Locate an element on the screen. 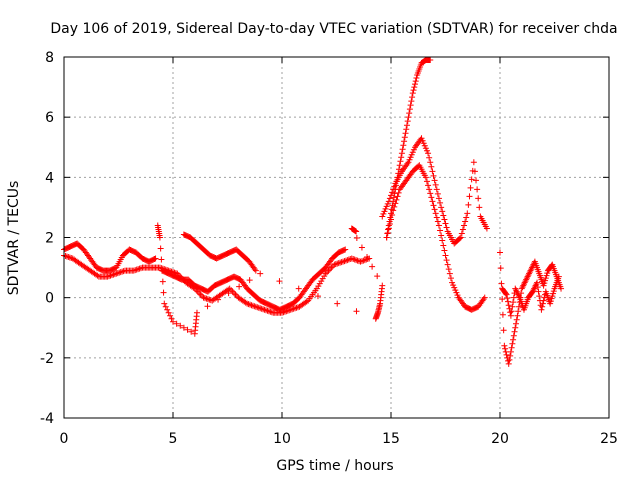 Image resolution: width=640 pixels, height=480 pixels. y-tick-label: 4 is located at coordinates (49, 178).